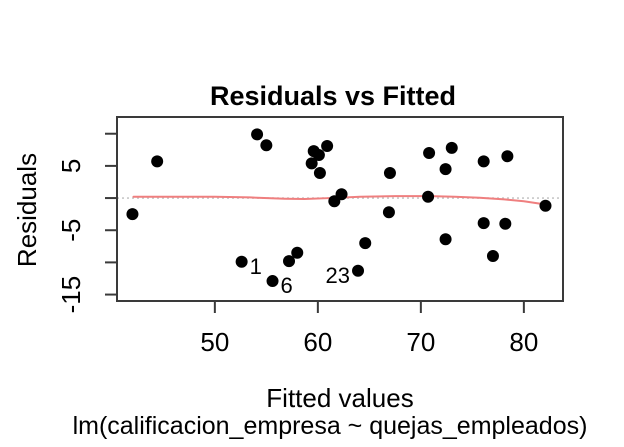  Describe the element at coordinates (71, 166) in the screenshot. I see `y-axis-tick-label: 5` at that location.